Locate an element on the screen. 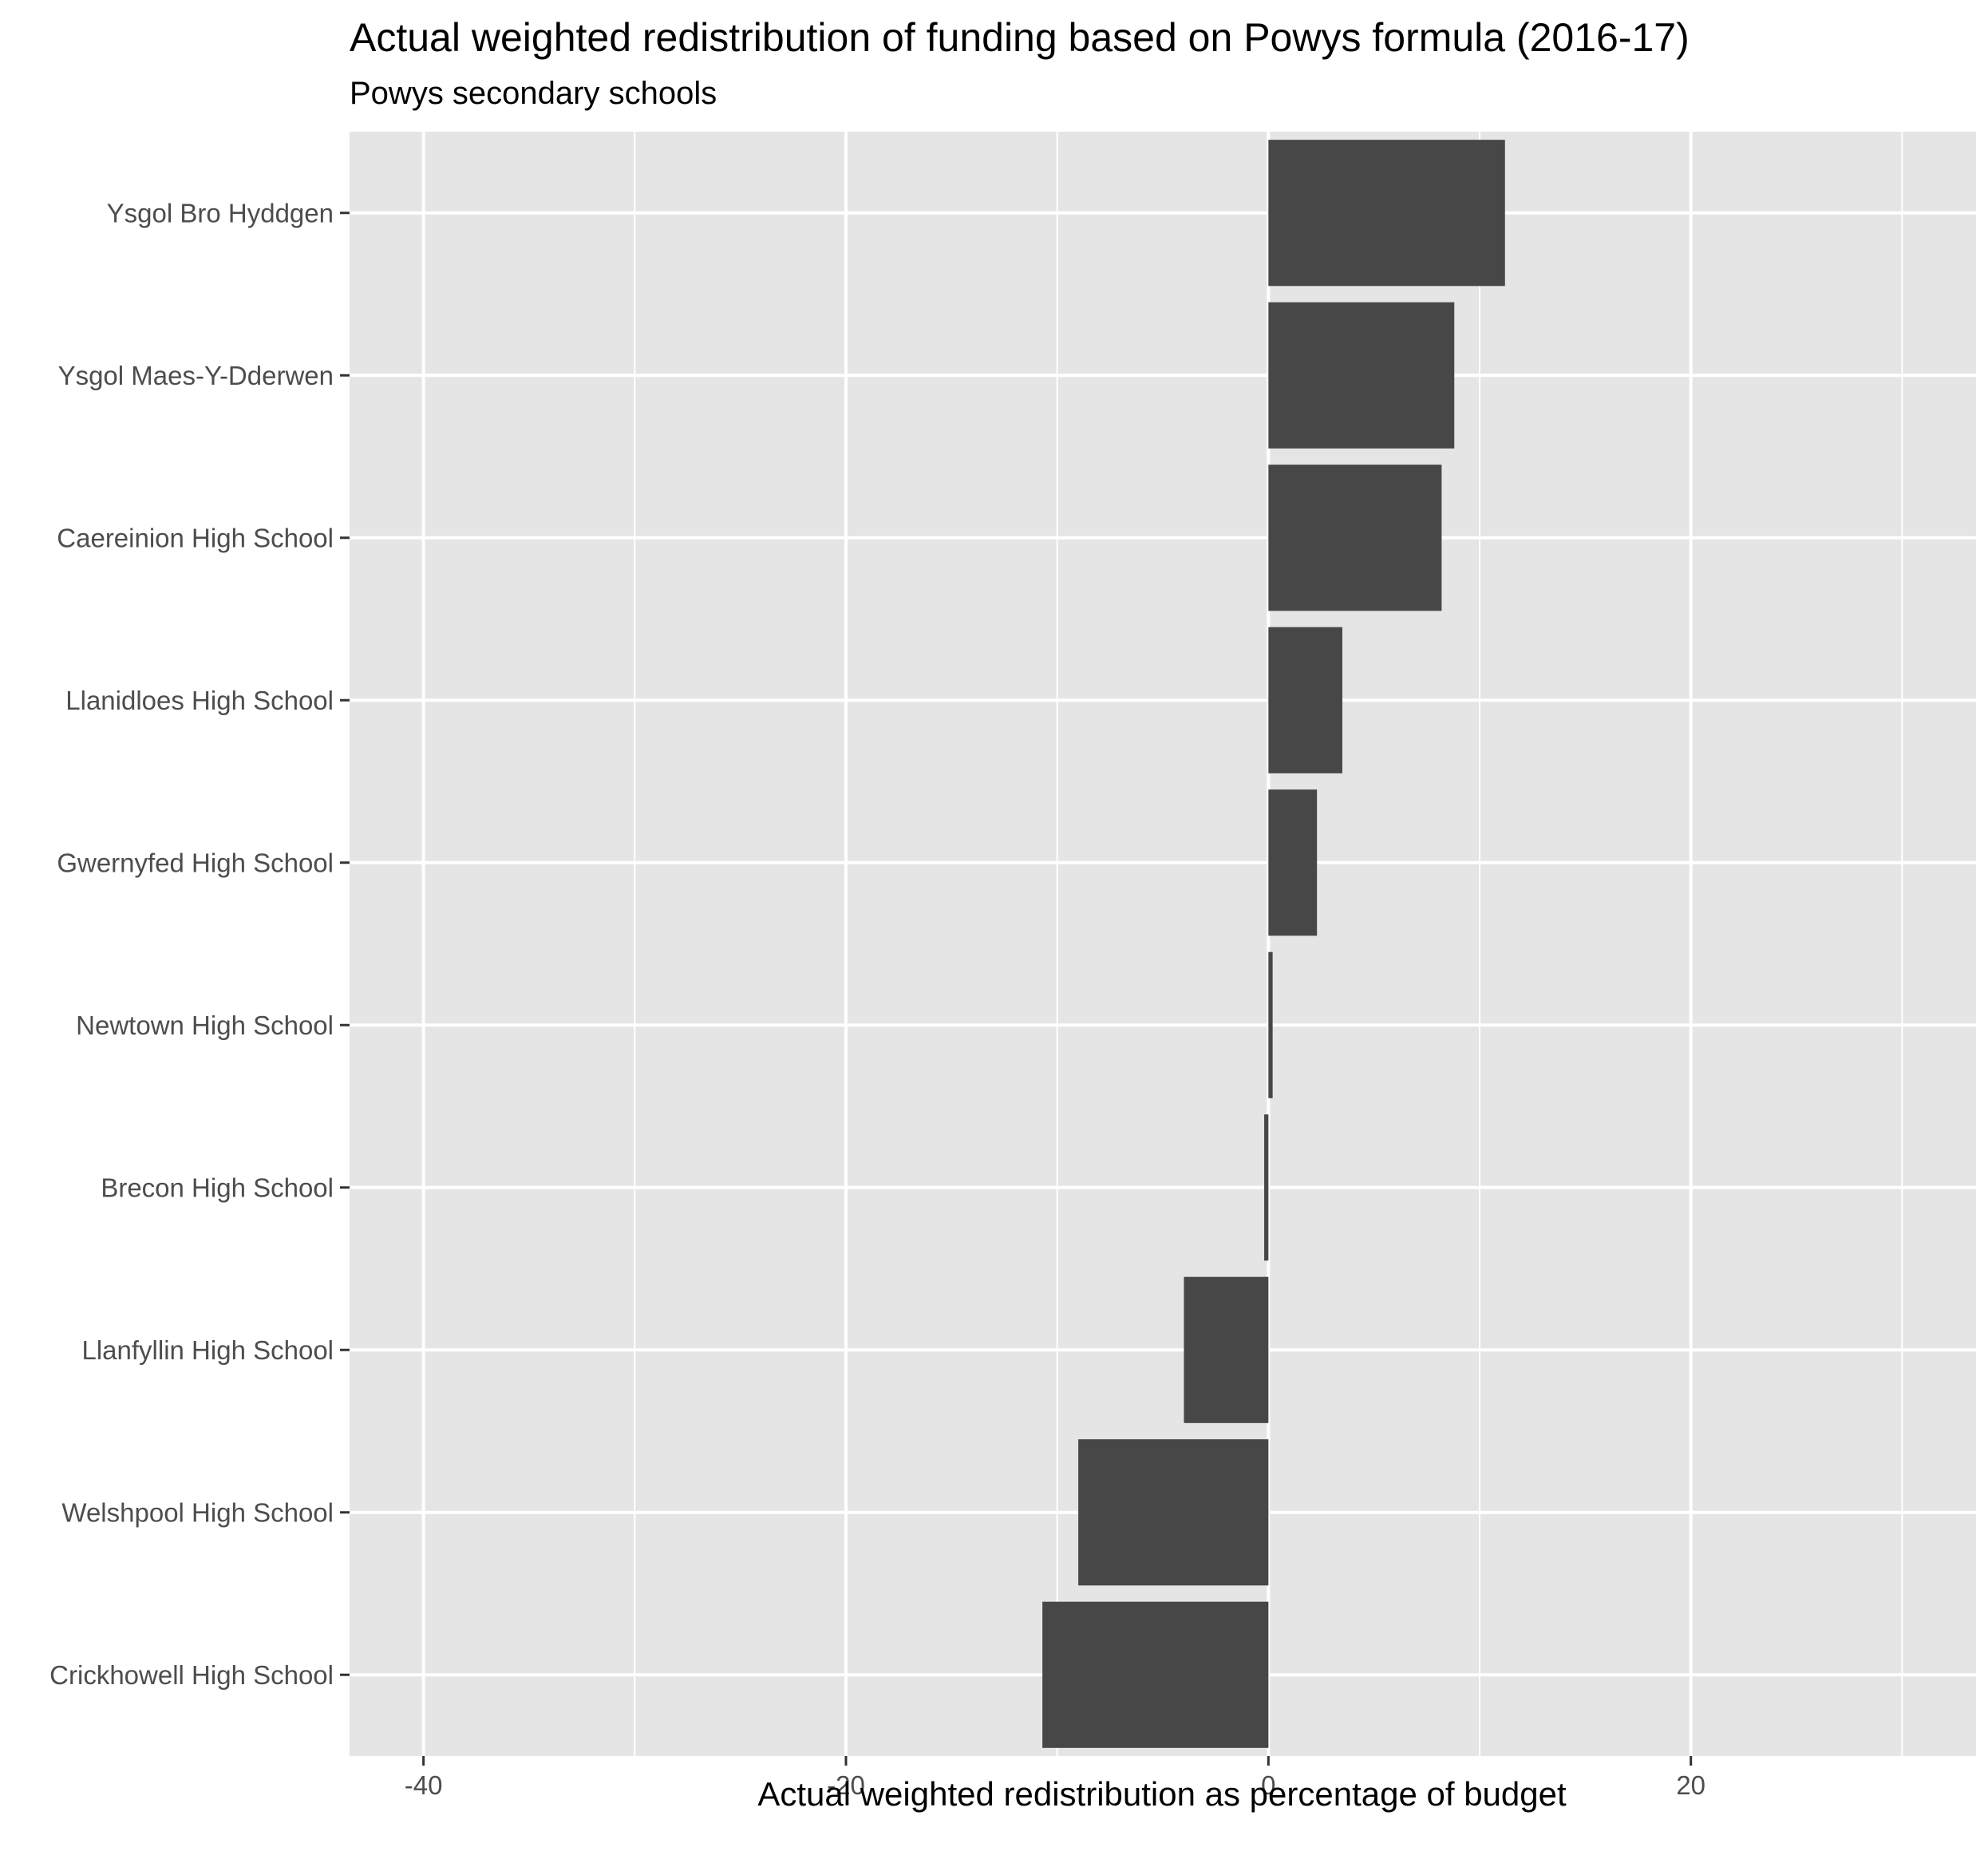  y-tick-label: Caereinion High School is located at coordinates (195, 537).